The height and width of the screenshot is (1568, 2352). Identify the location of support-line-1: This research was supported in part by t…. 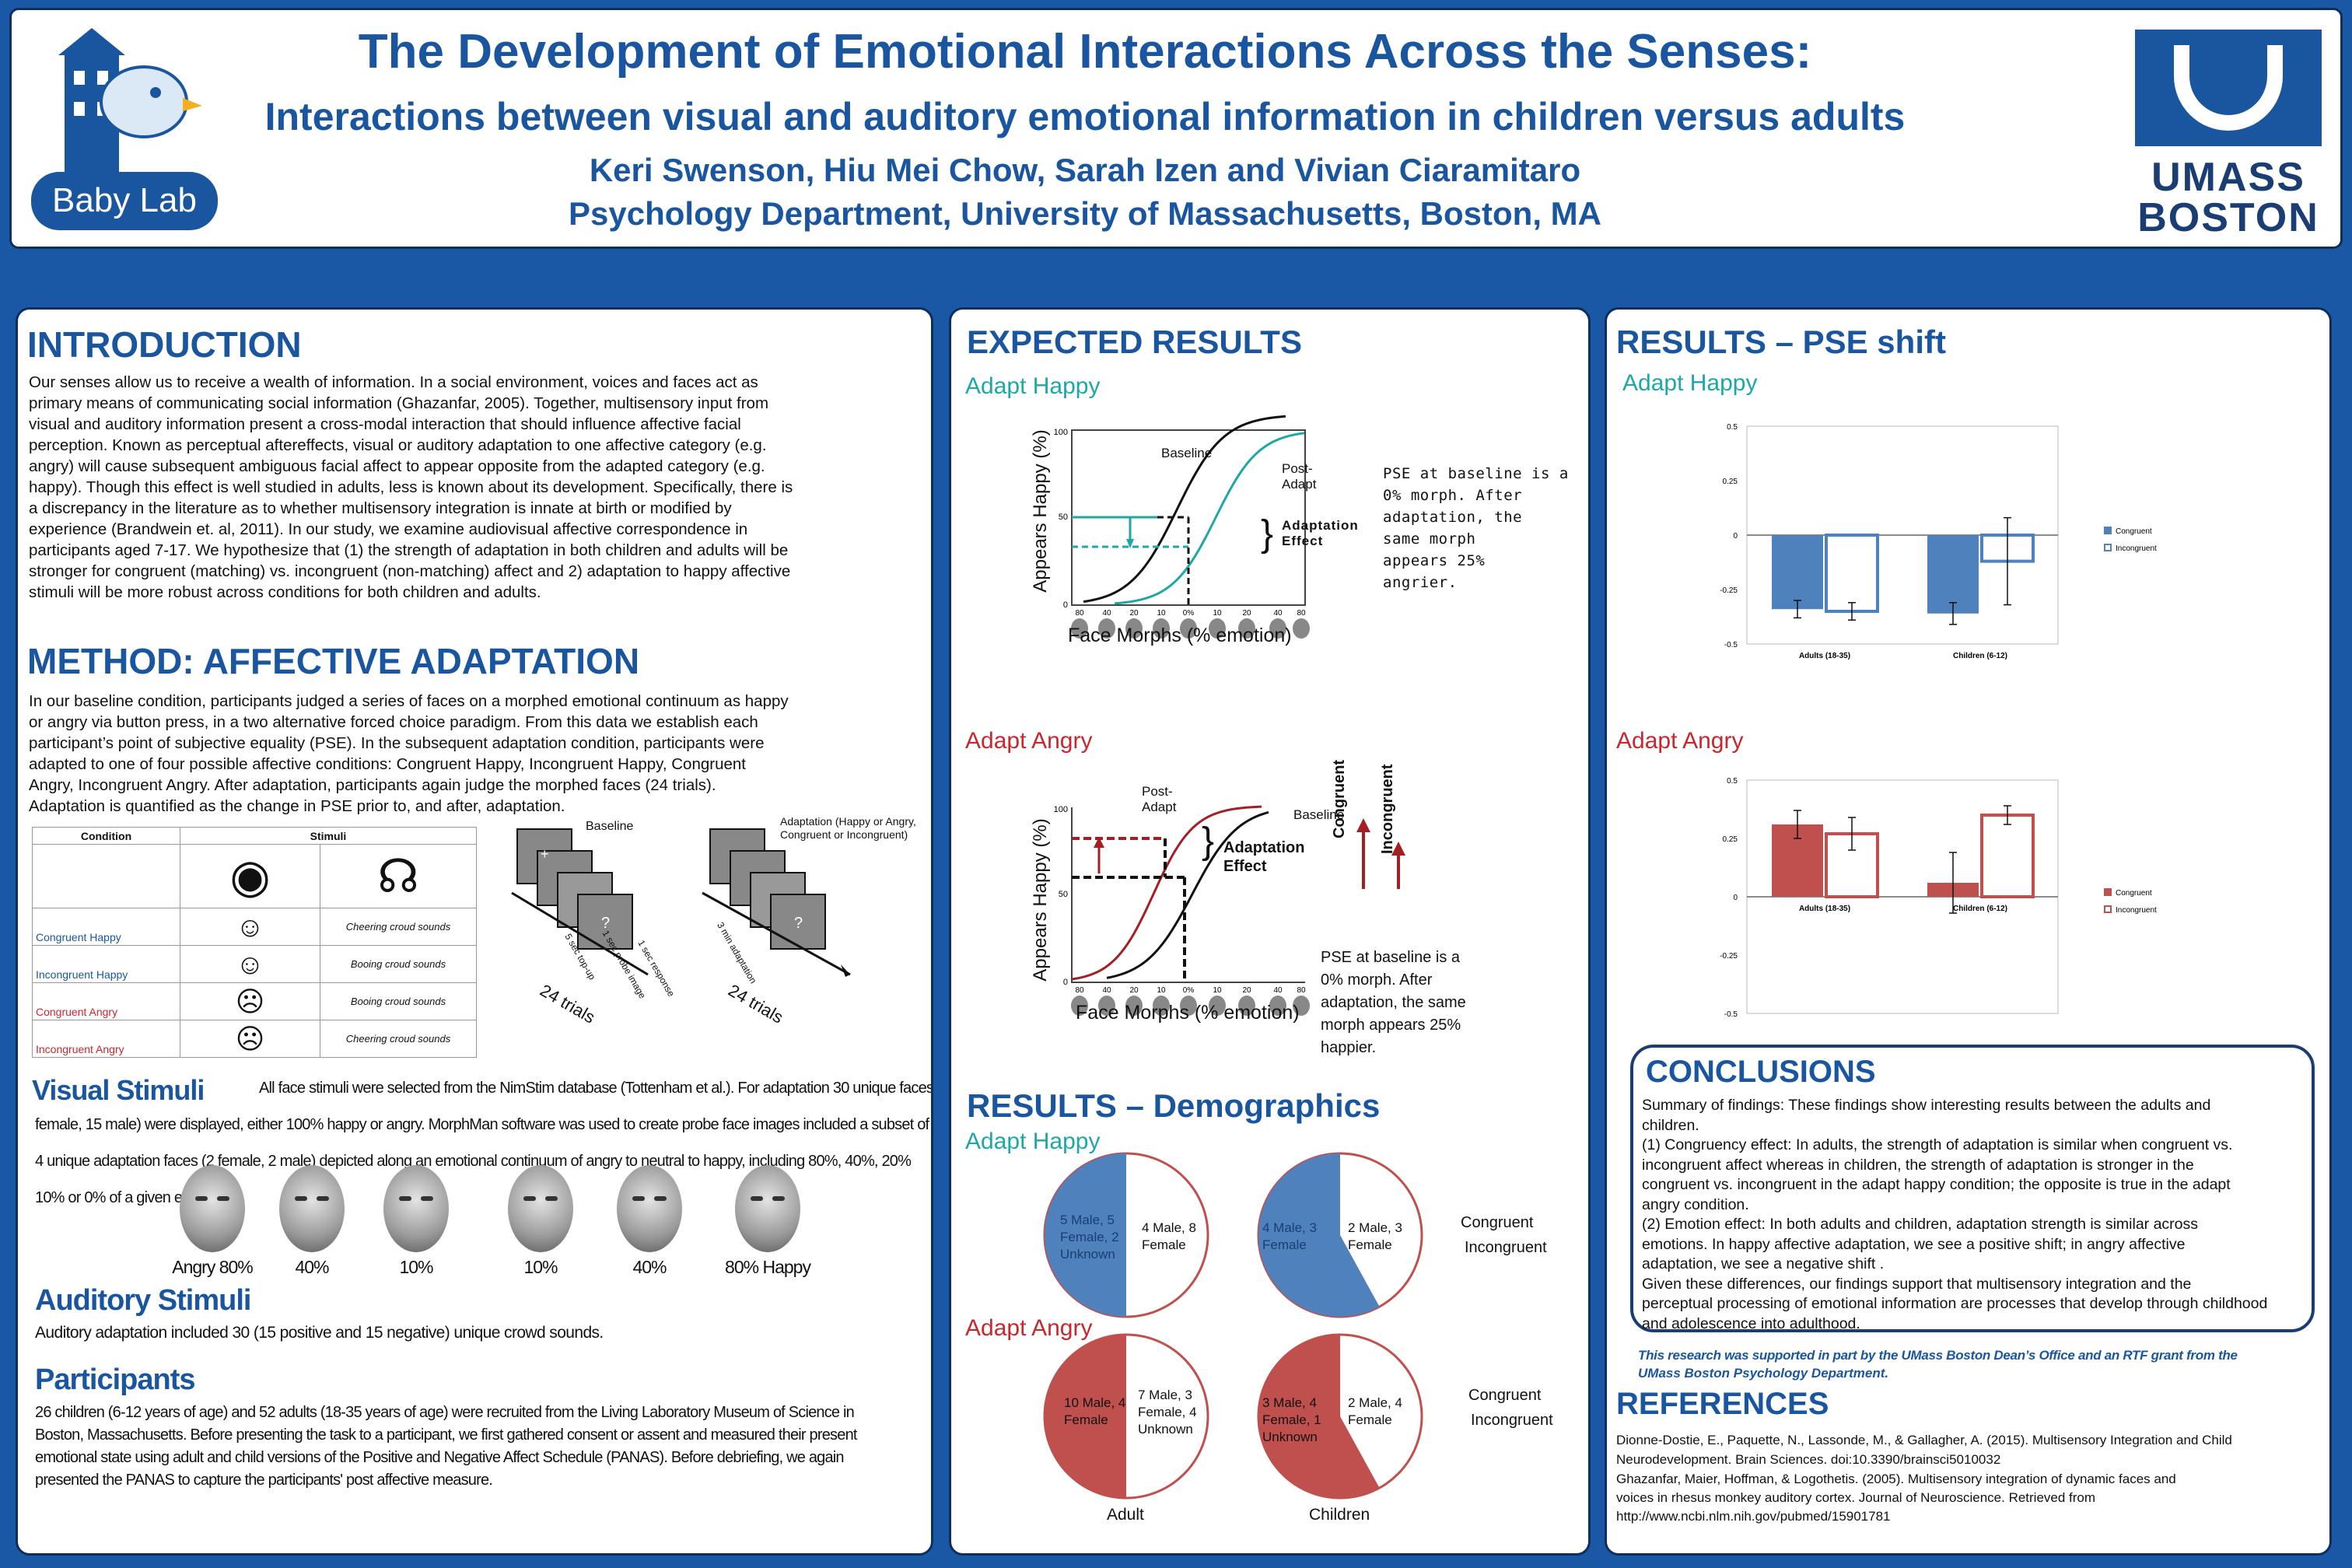
(1938, 1356).